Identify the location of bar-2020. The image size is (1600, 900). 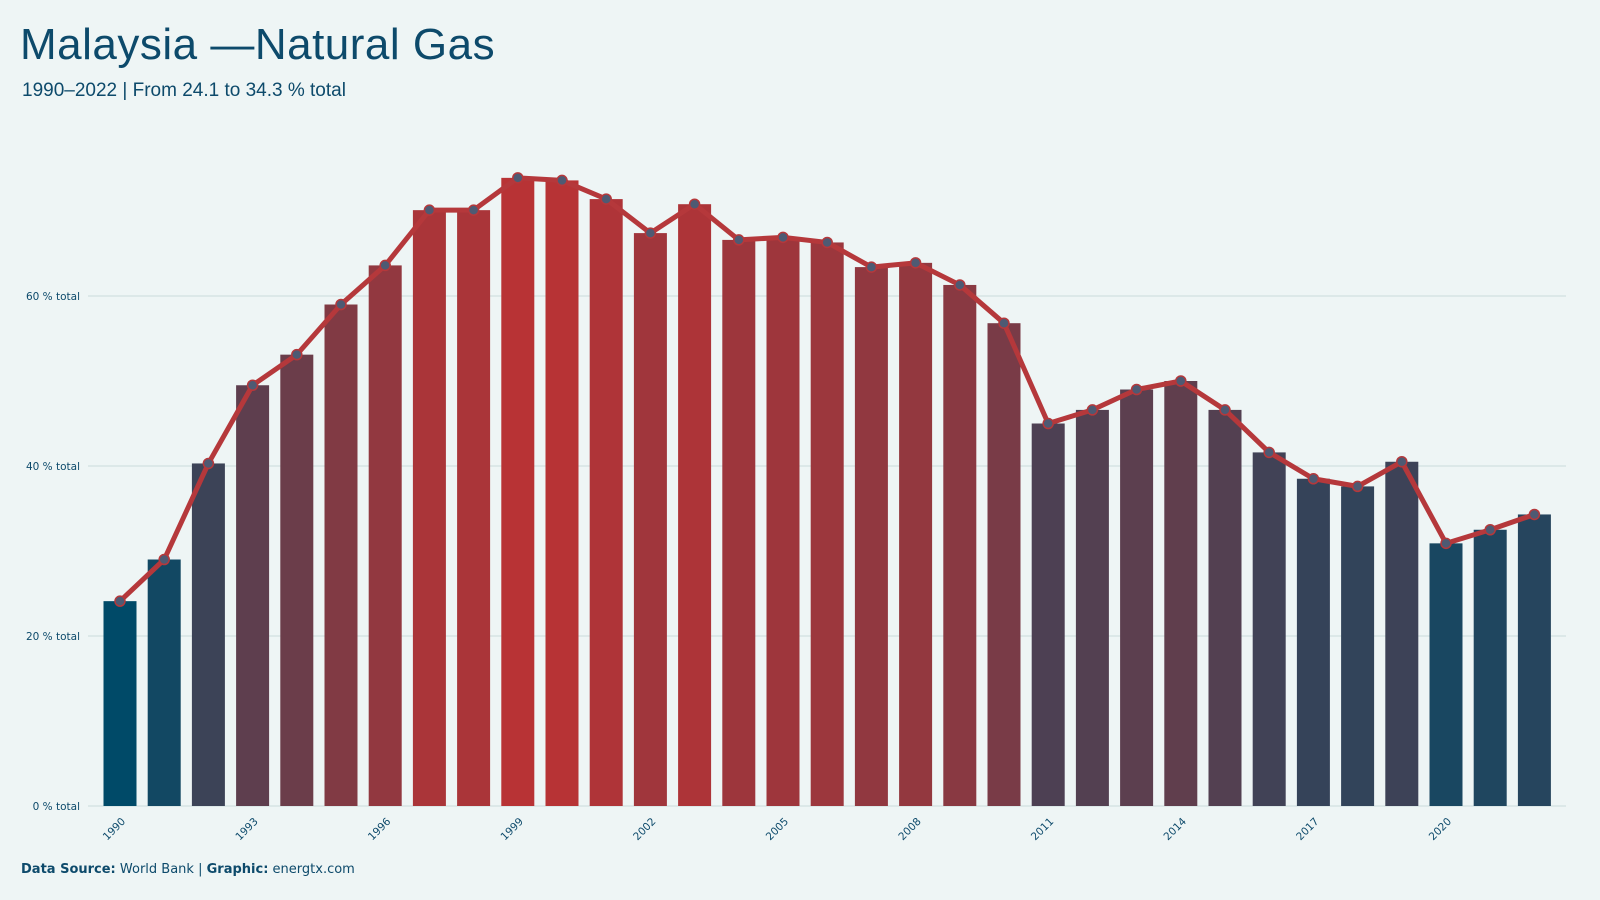
(1446, 674).